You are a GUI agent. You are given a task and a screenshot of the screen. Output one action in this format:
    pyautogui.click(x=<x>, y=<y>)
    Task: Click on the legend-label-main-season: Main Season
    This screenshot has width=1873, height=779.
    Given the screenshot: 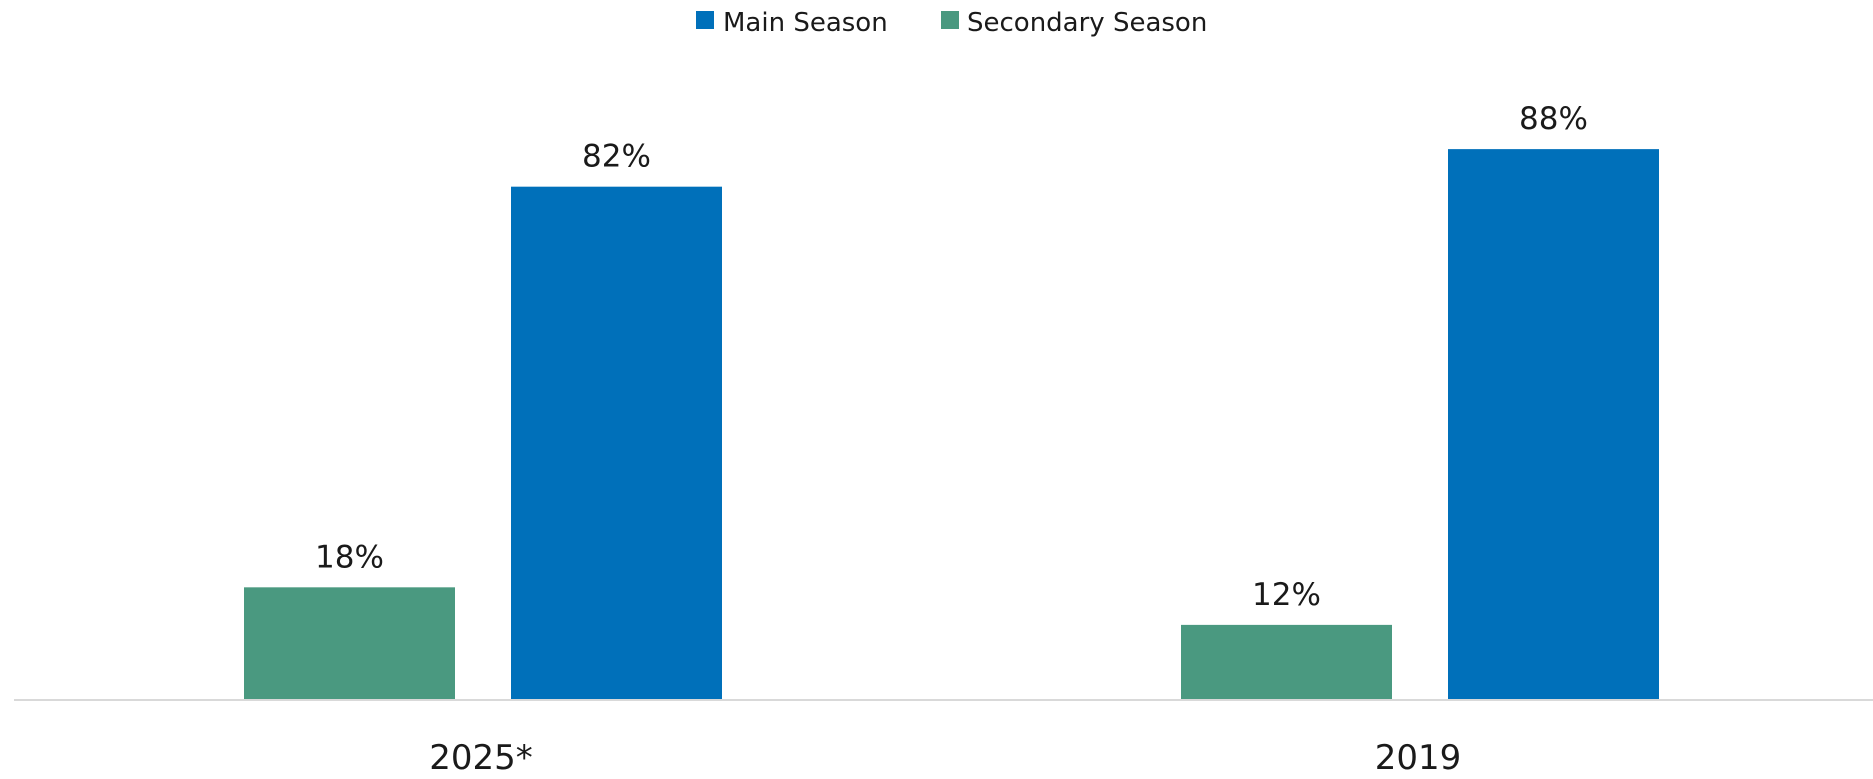 What is the action you would take?
    pyautogui.click(x=805, y=23)
    